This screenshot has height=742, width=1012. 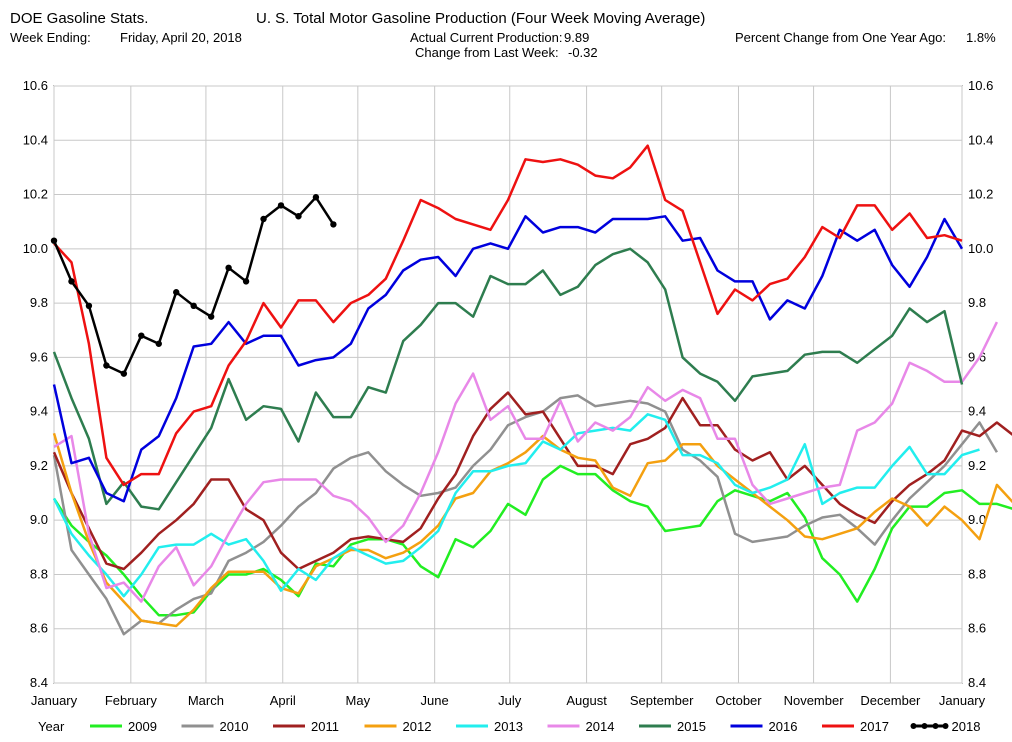 I want to click on y-tick-label-right: 10.0, so click(x=980, y=248).